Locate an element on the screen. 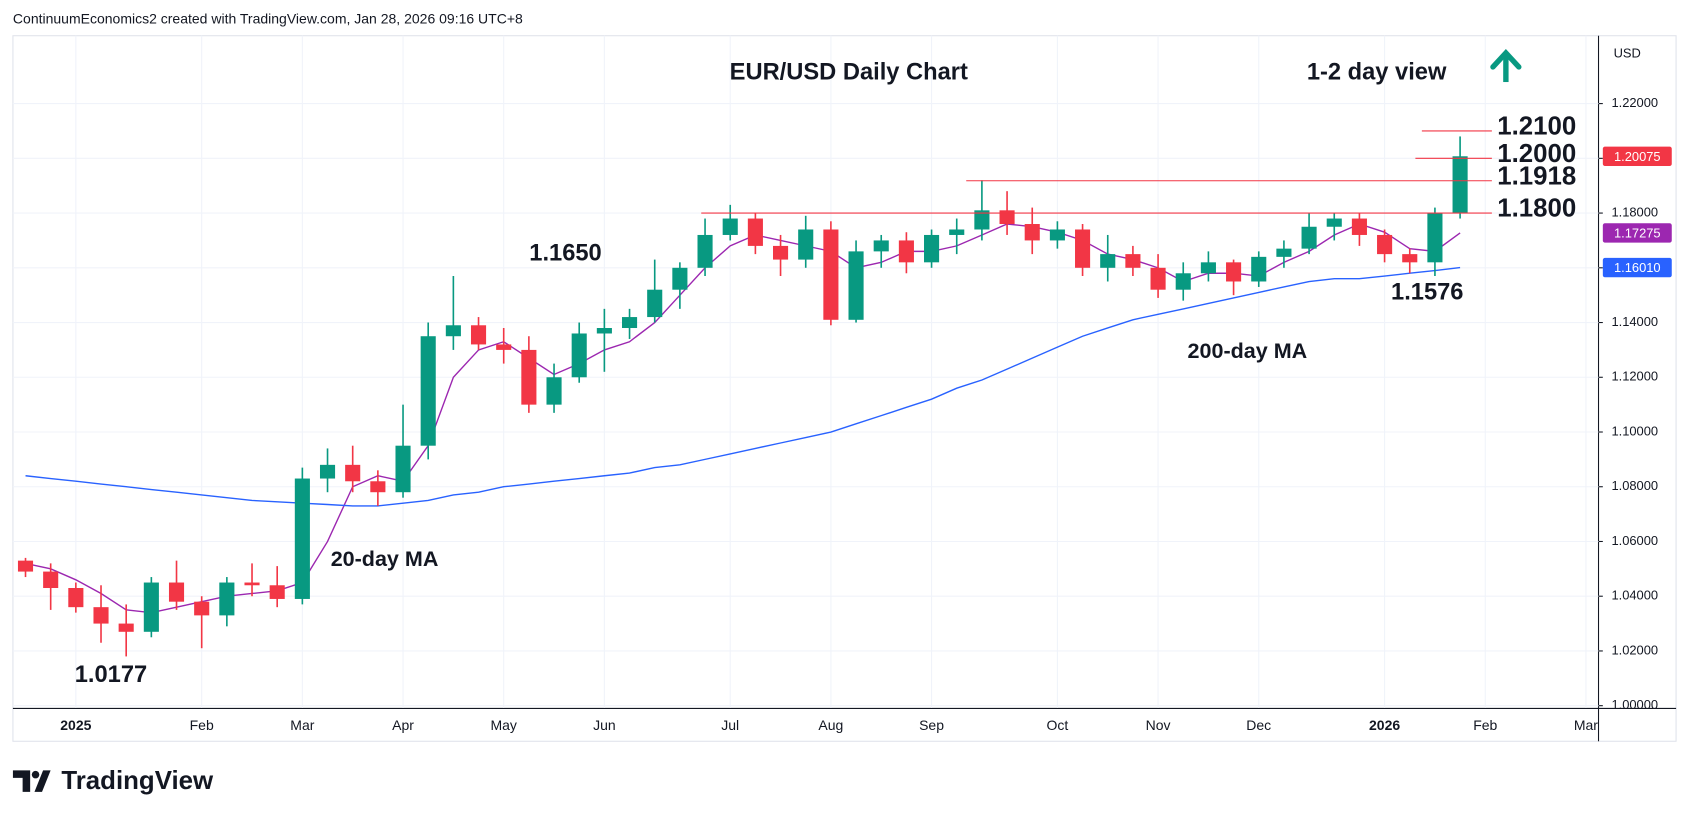 The image size is (1689, 819). price-tag-label: 1.17275 is located at coordinates (1637, 232).